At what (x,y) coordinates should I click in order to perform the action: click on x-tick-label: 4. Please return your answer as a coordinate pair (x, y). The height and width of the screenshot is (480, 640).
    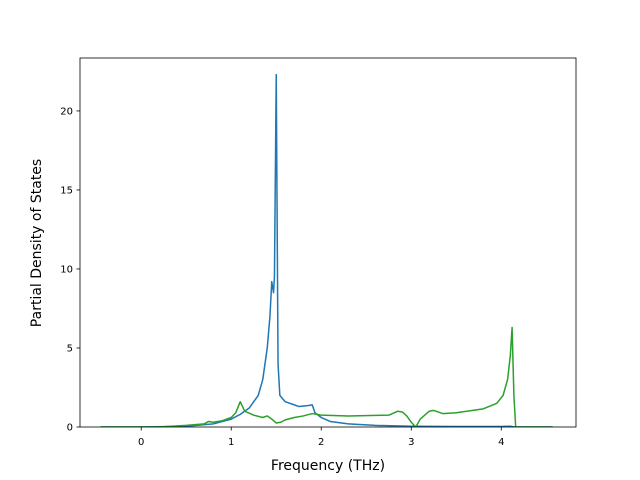
    Looking at the image, I should click on (501, 442).